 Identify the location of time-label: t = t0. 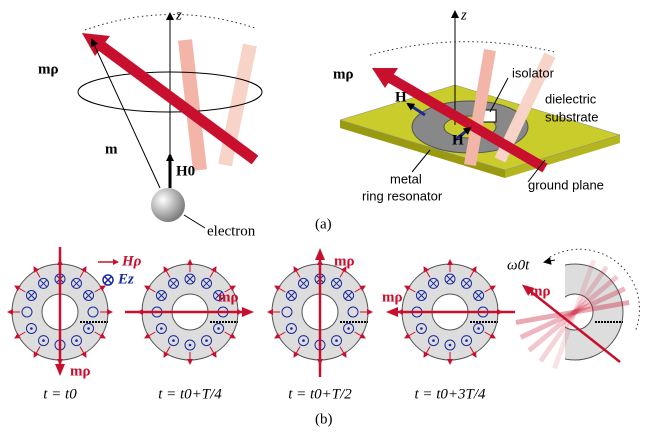
(60, 394).